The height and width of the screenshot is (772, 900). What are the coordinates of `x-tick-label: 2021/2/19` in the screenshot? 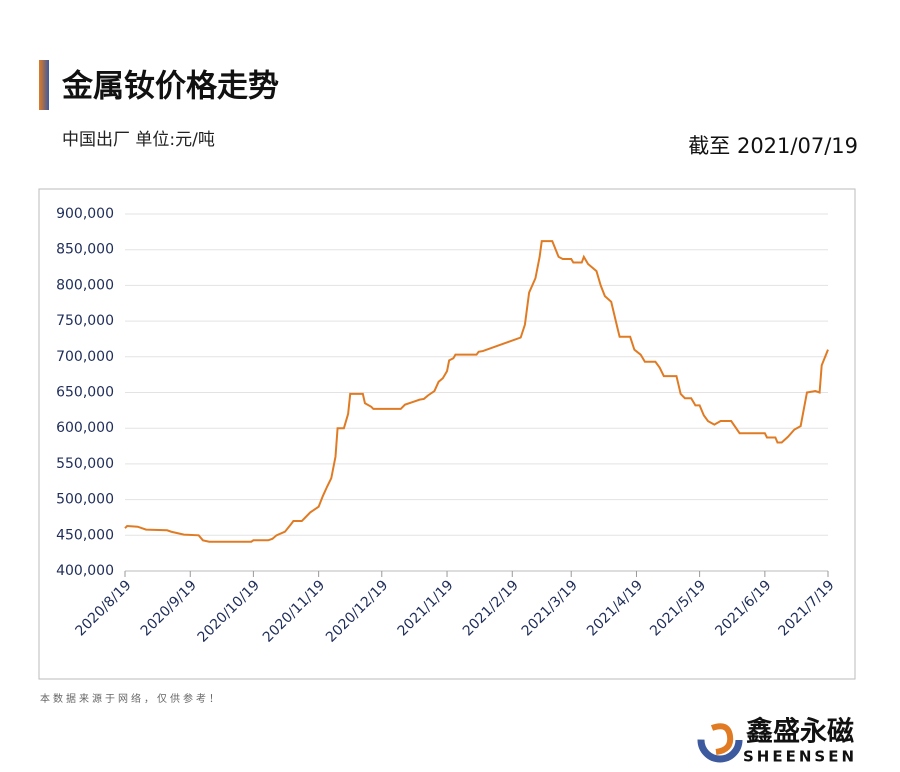 It's located at (491, 608).